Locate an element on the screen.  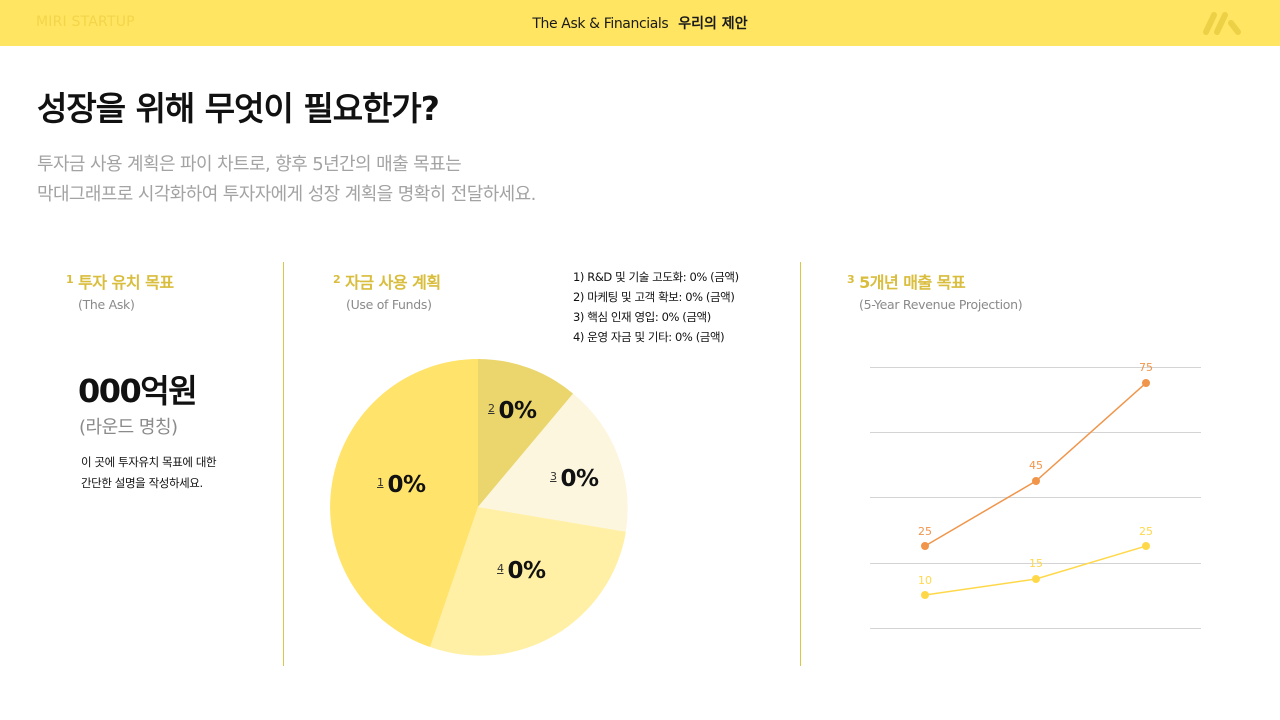
section-3-number: 3 is located at coordinates (851, 279).